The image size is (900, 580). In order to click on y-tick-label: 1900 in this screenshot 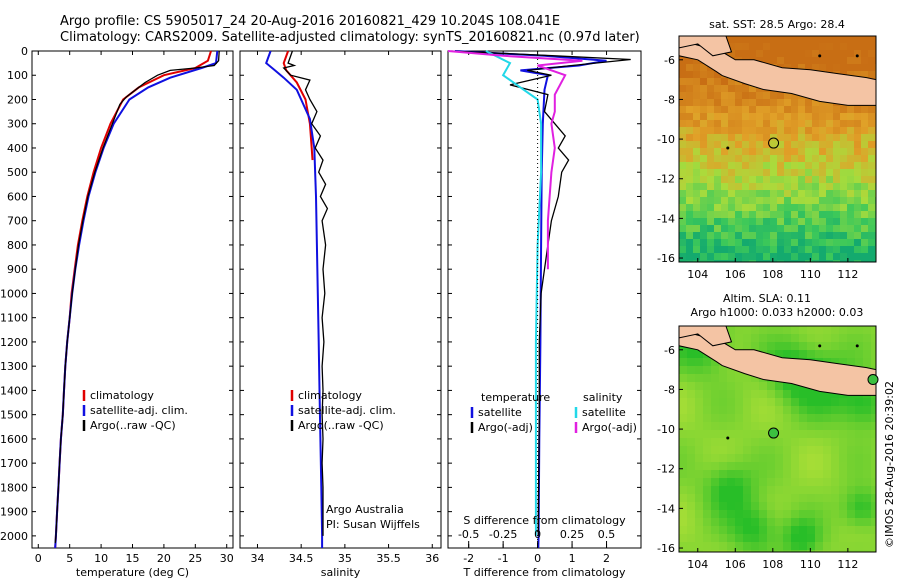, I will do `click(14, 512)`.